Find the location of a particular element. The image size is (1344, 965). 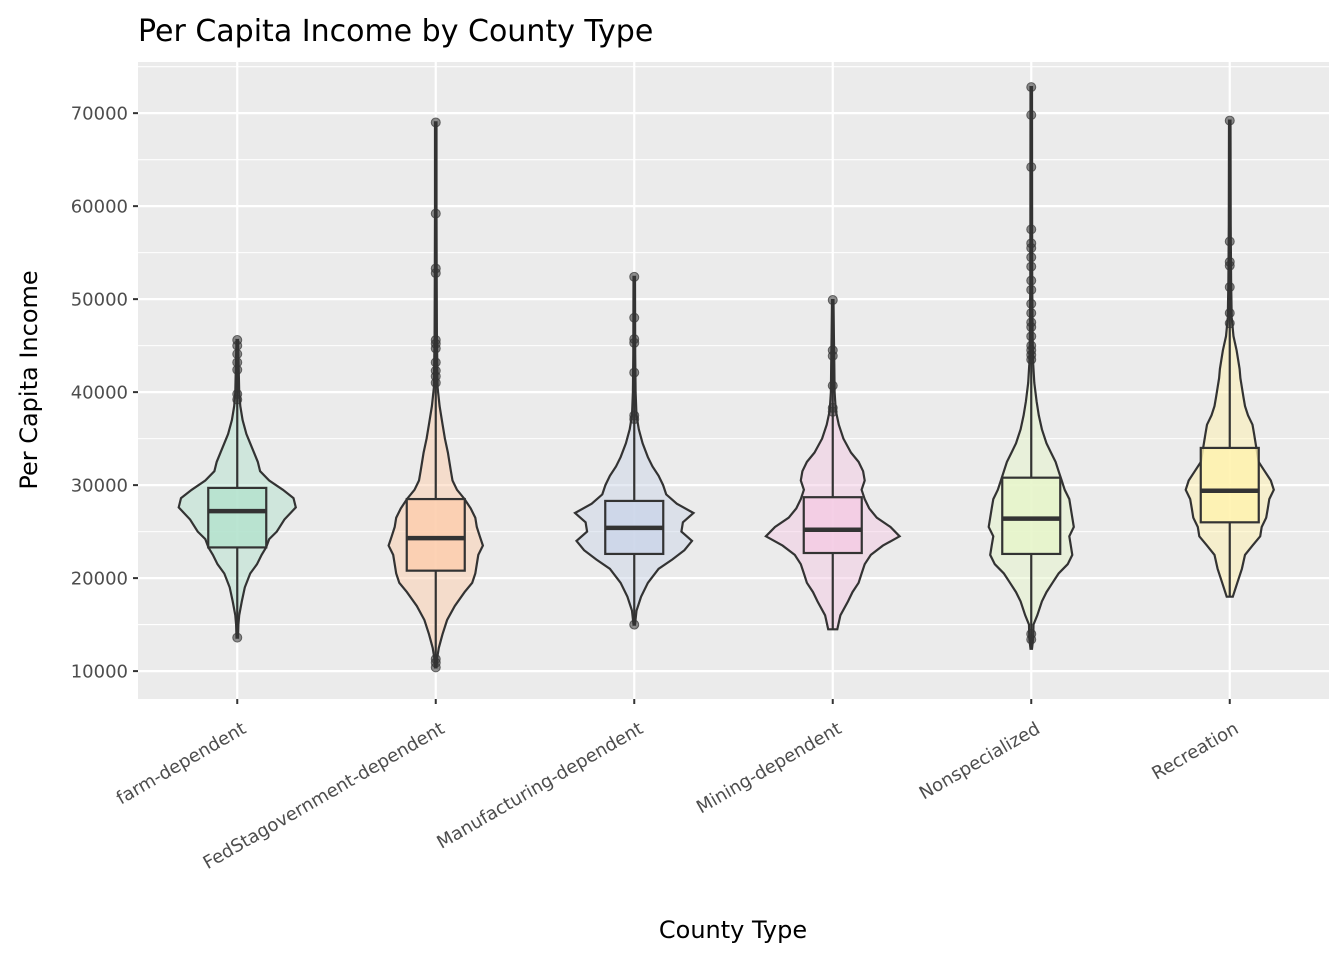

y-tick-label: 70000 is located at coordinates (99, 114).